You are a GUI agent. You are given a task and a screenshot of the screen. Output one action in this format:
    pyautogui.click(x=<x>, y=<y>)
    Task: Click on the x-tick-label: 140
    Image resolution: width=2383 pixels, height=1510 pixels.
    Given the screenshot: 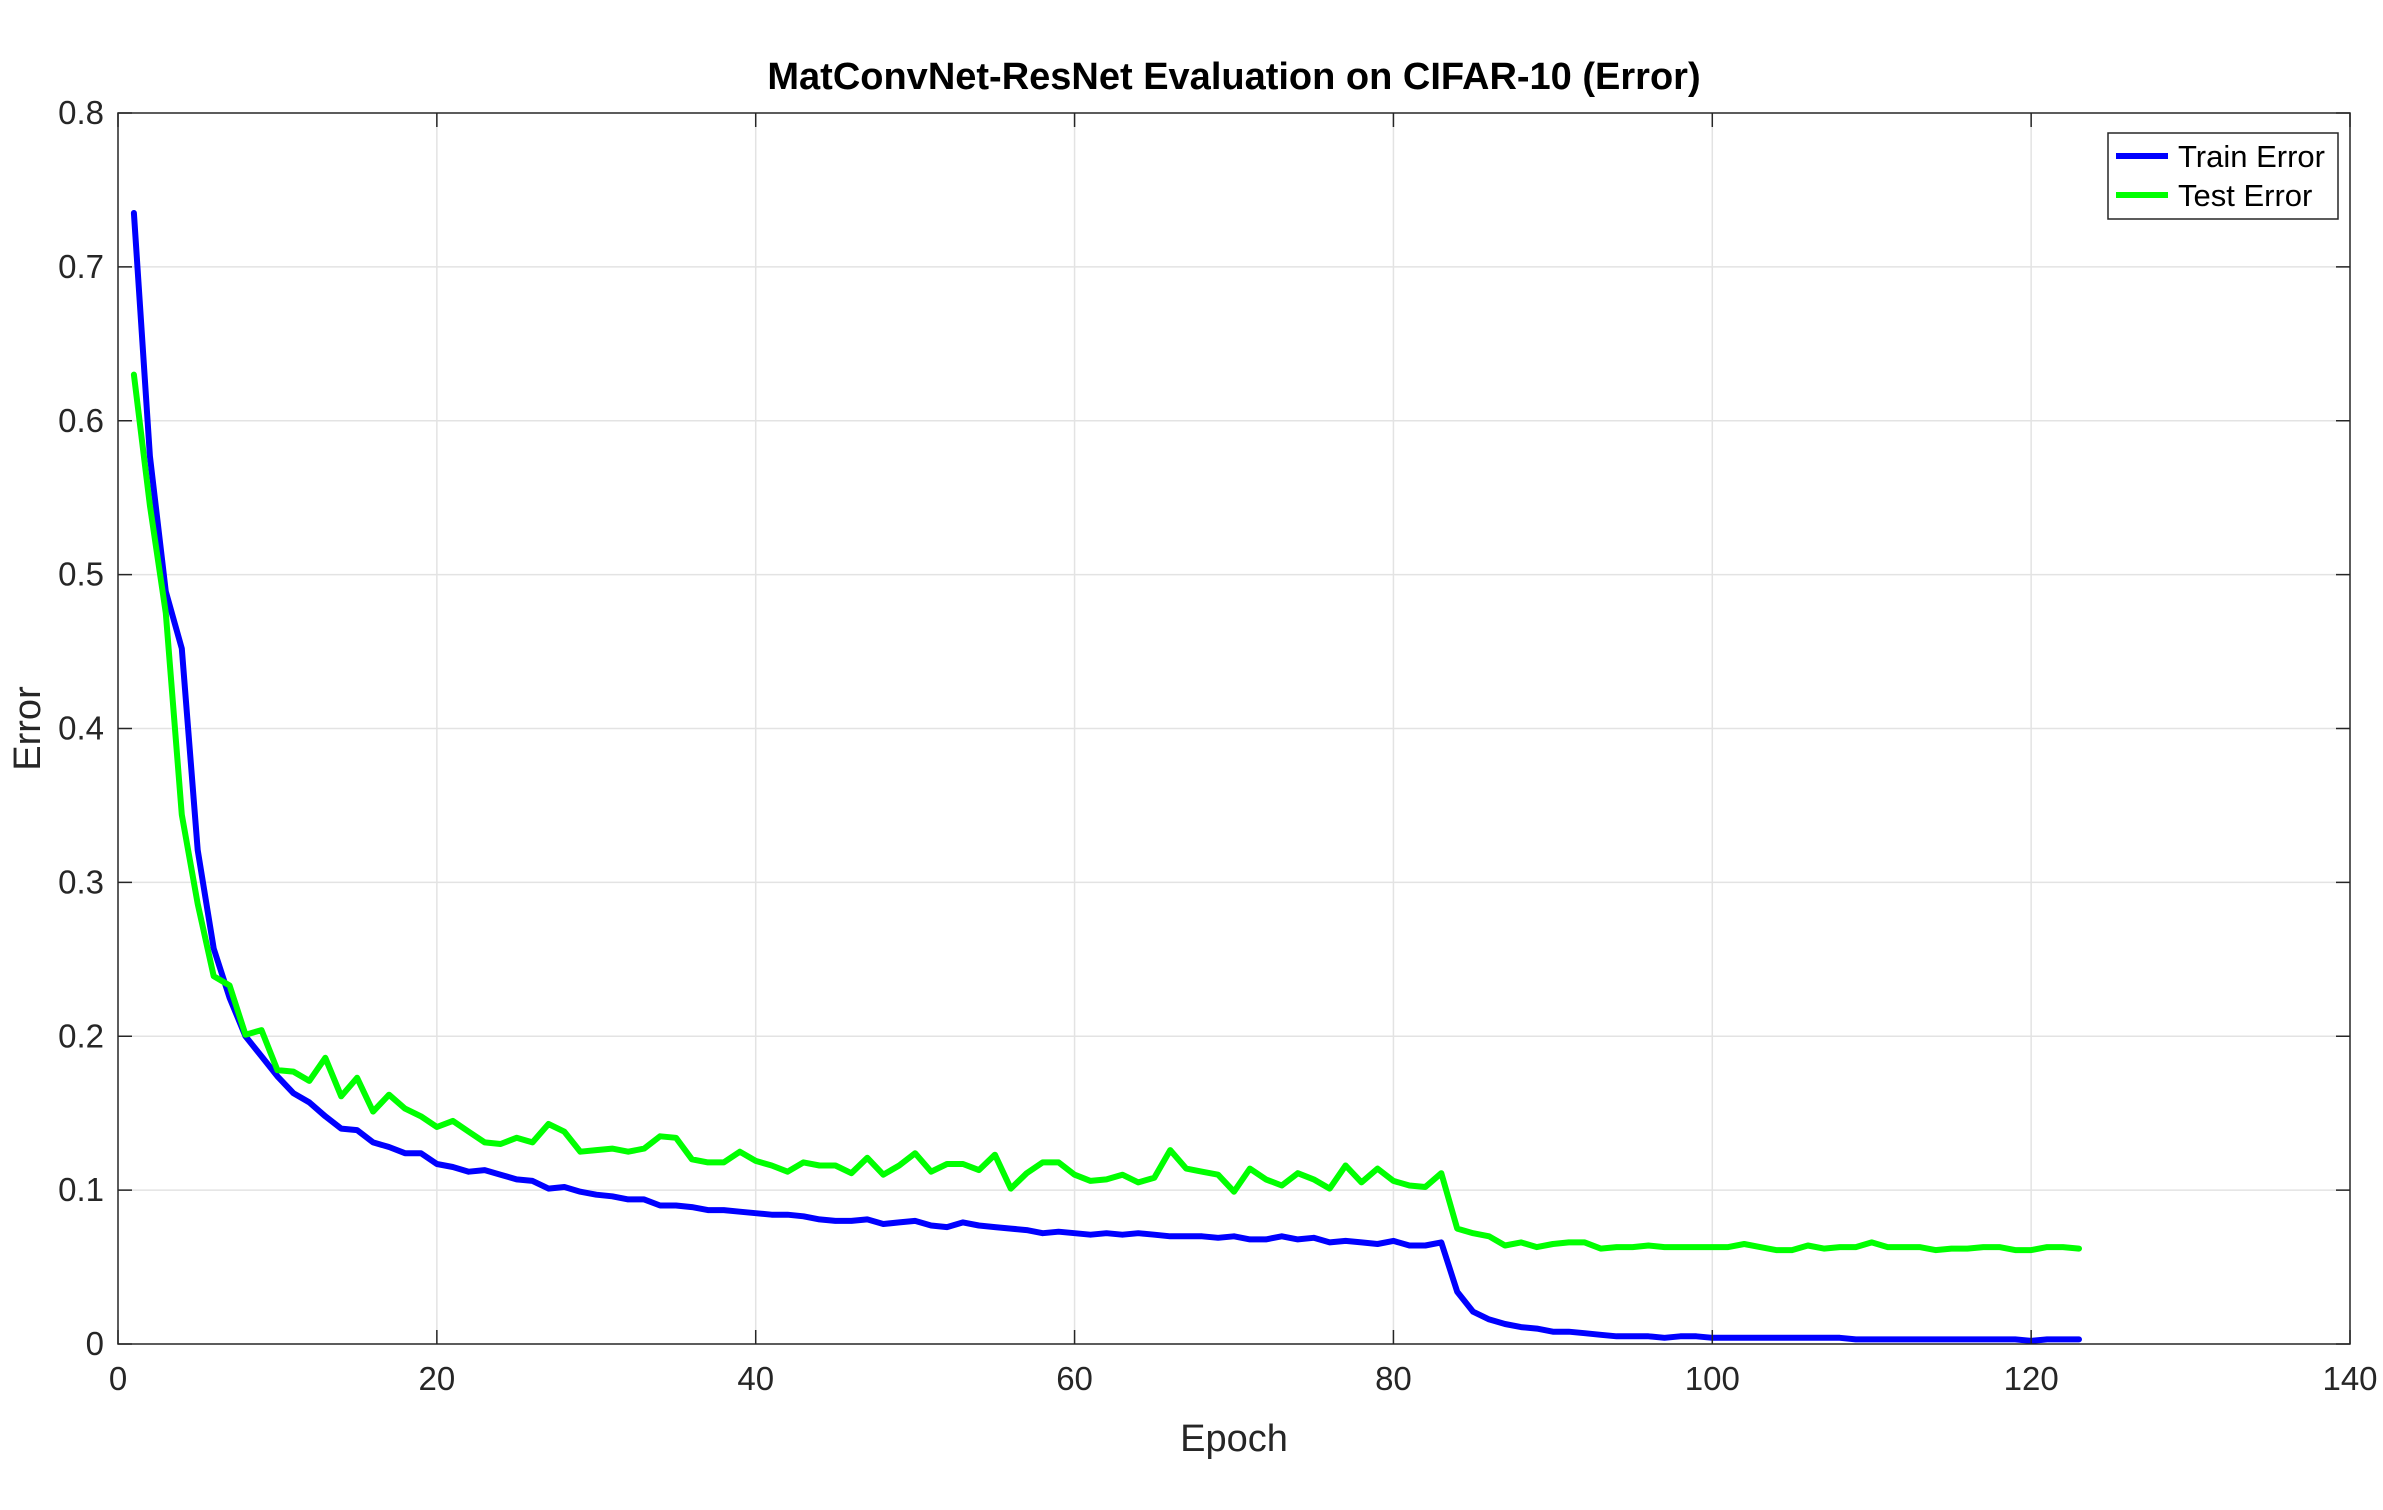 What is the action you would take?
    pyautogui.click(x=2349, y=1378)
    